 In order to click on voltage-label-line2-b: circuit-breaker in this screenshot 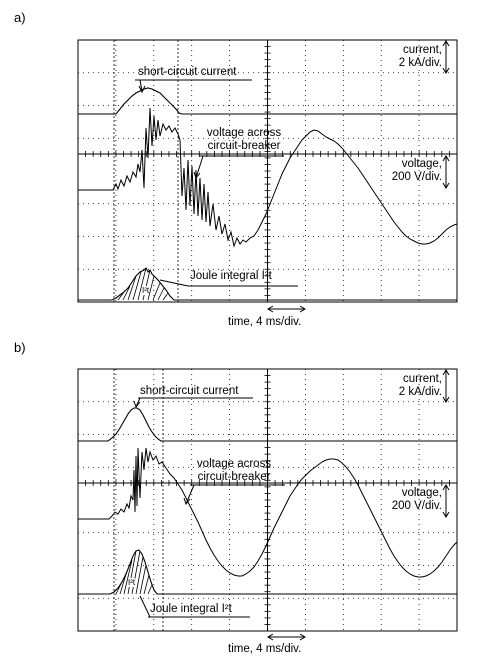, I will do `click(234, 477)`.